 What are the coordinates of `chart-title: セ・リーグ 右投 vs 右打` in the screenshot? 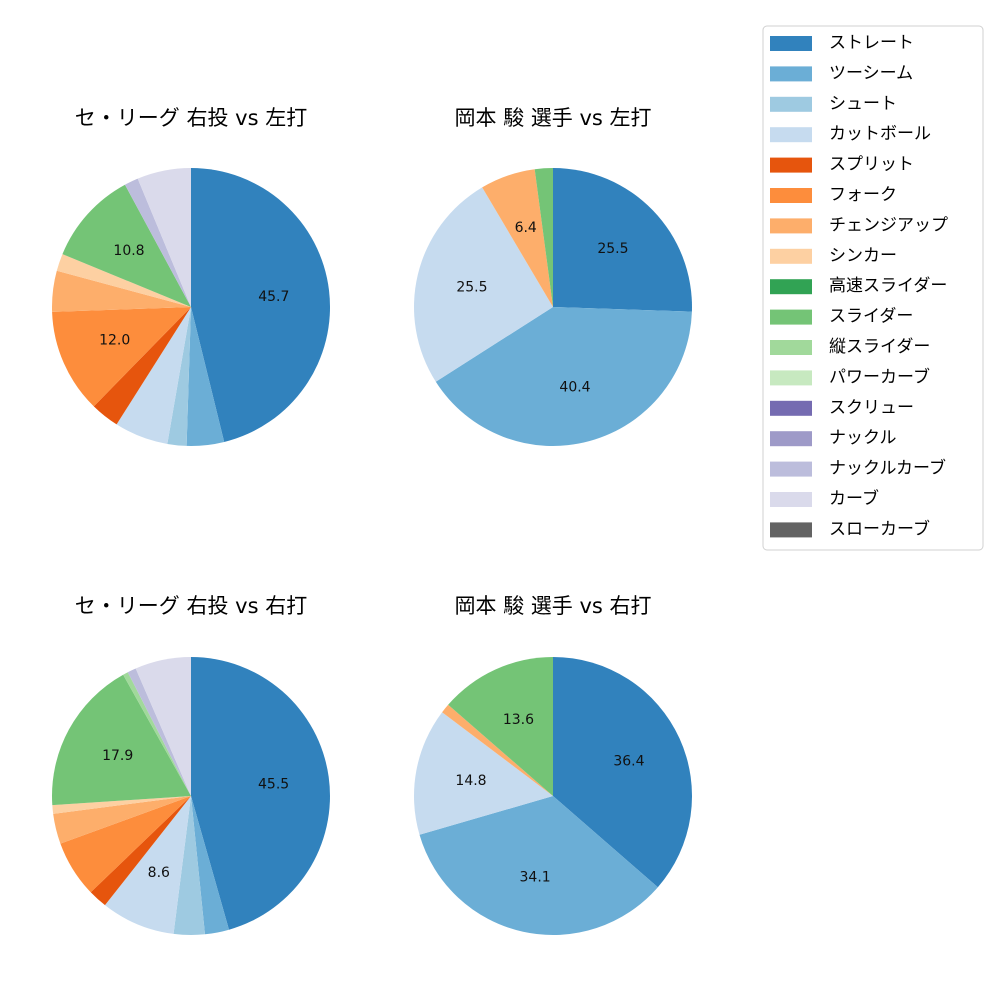 It's located at (191, 606).